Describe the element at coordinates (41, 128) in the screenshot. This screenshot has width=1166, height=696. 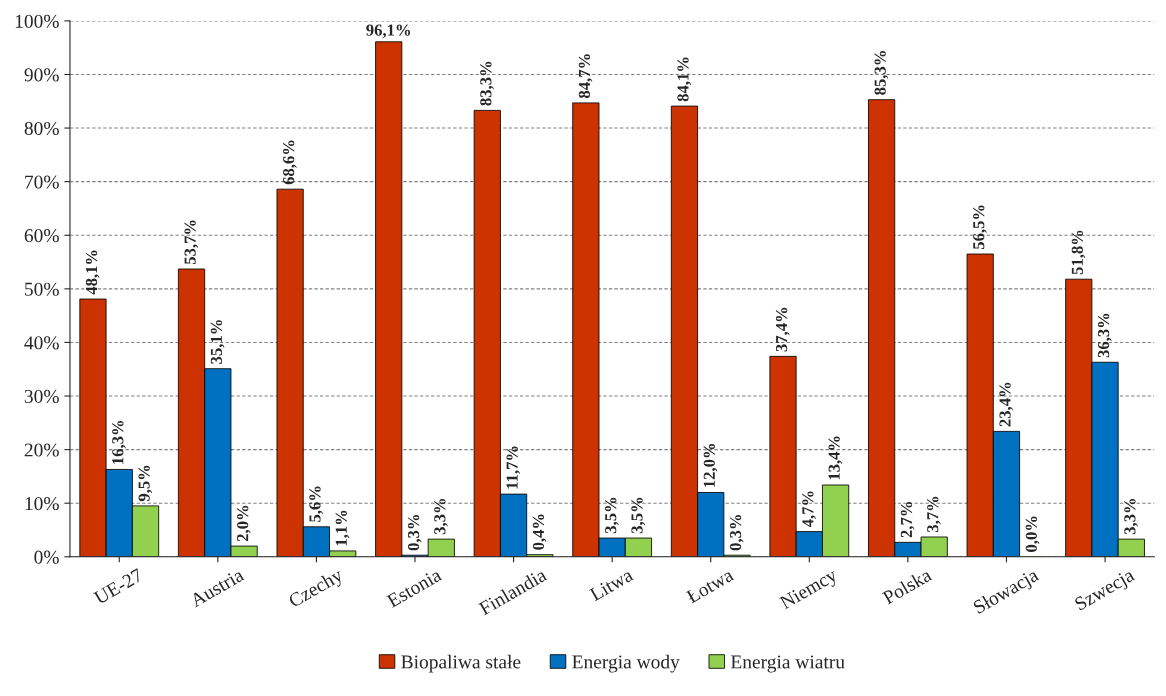
I see `y-tick-label: 80%` at that location.